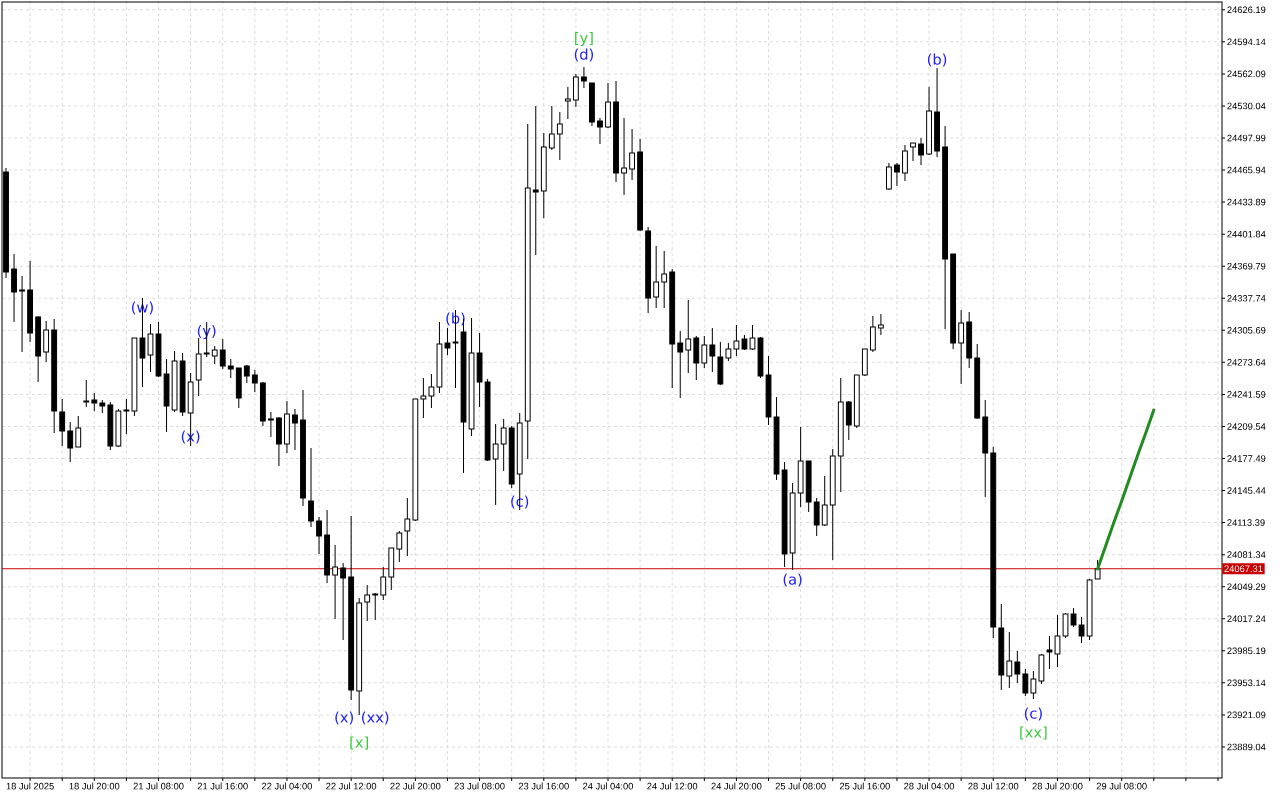  I want to click on y-tick-label: 24465.94, so click(1246, 170).